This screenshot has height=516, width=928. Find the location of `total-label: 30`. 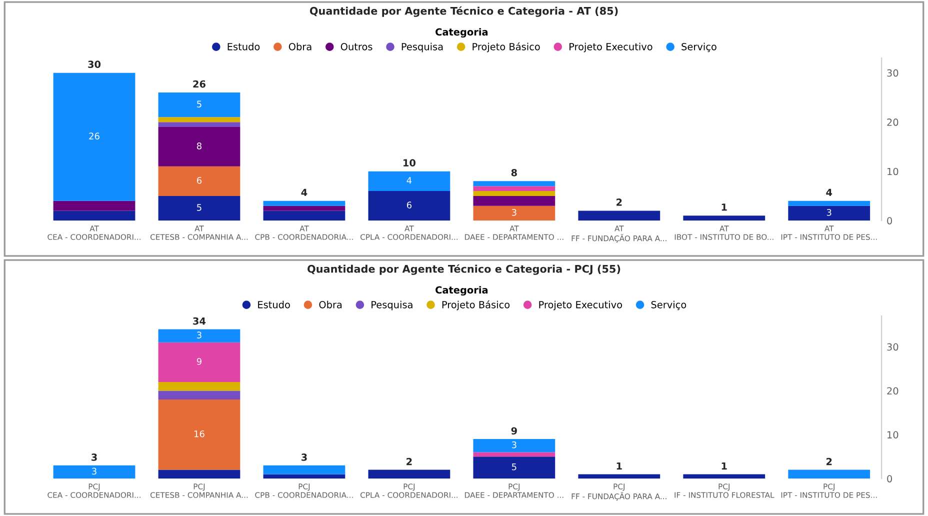

total-label: 30 is located at coordinates (94, 64).